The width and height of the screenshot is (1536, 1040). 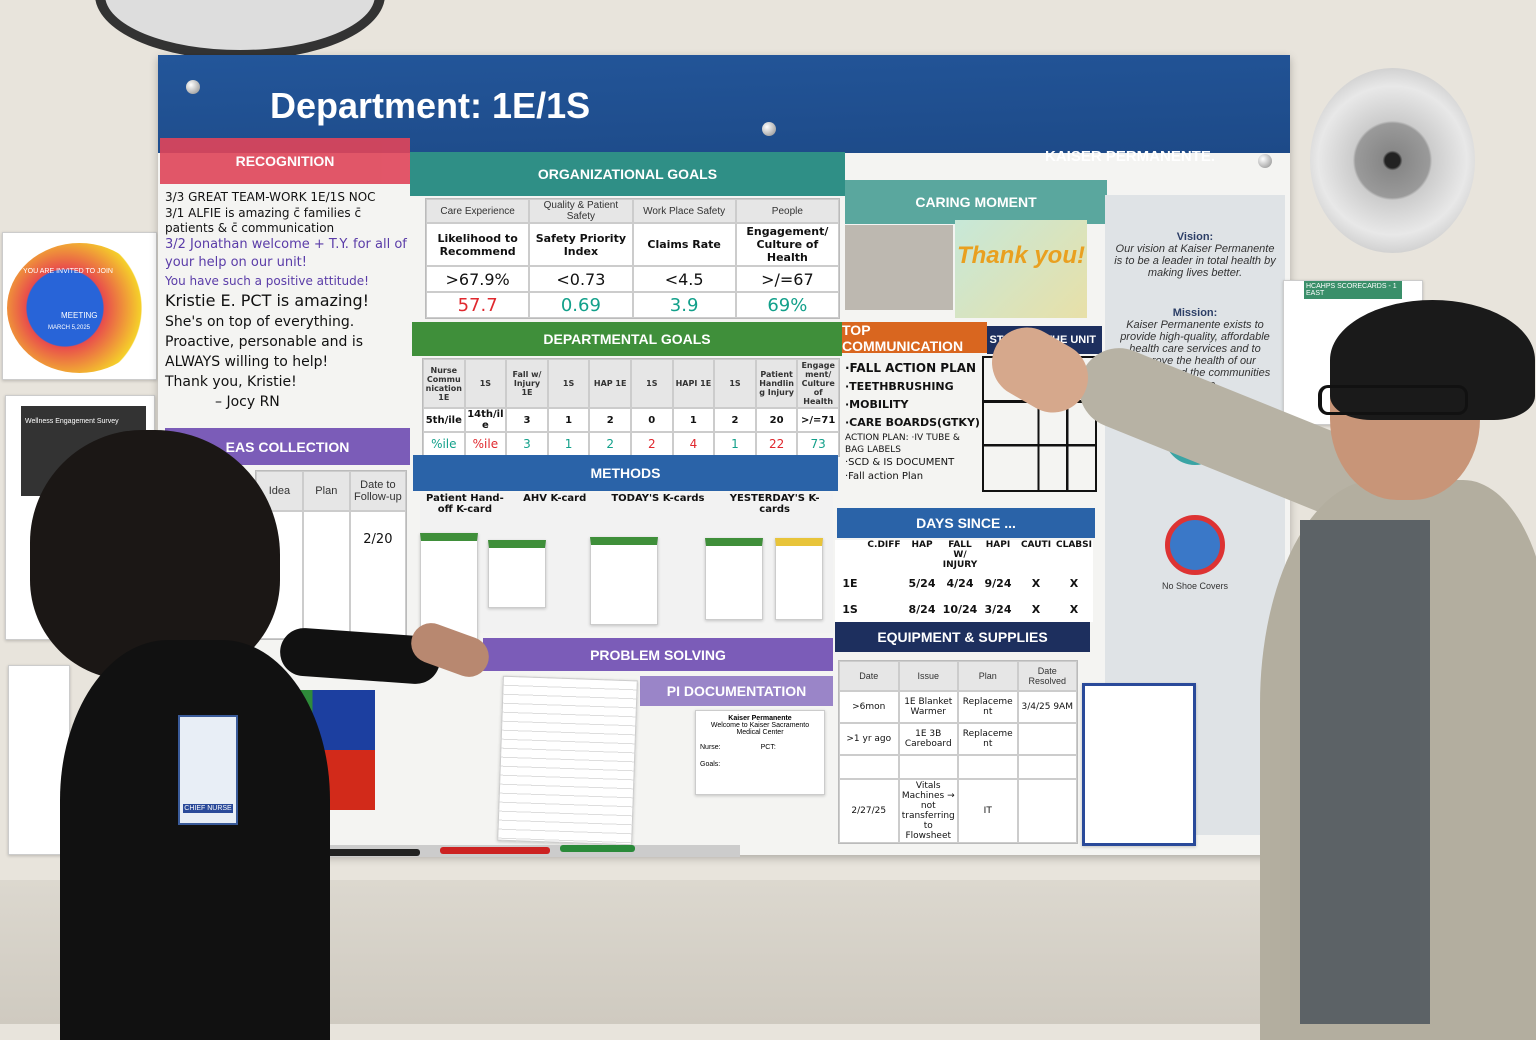 What do you see at coordinates (331, 555) in the screenshot?
I see `ideas-table: Idea Plan Date to Follow-up 2/20` at bounding box center [331, 555].